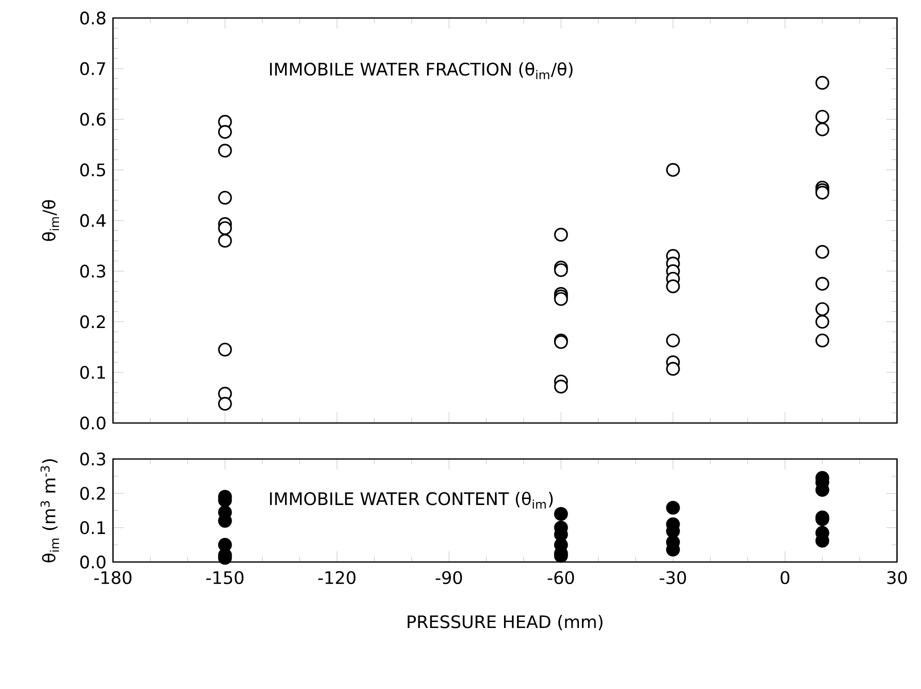  What do you see at coordinates (93, 69) in the screenshot?
I see `y-tick-label: 0.7` at bounding box center [93, 69].